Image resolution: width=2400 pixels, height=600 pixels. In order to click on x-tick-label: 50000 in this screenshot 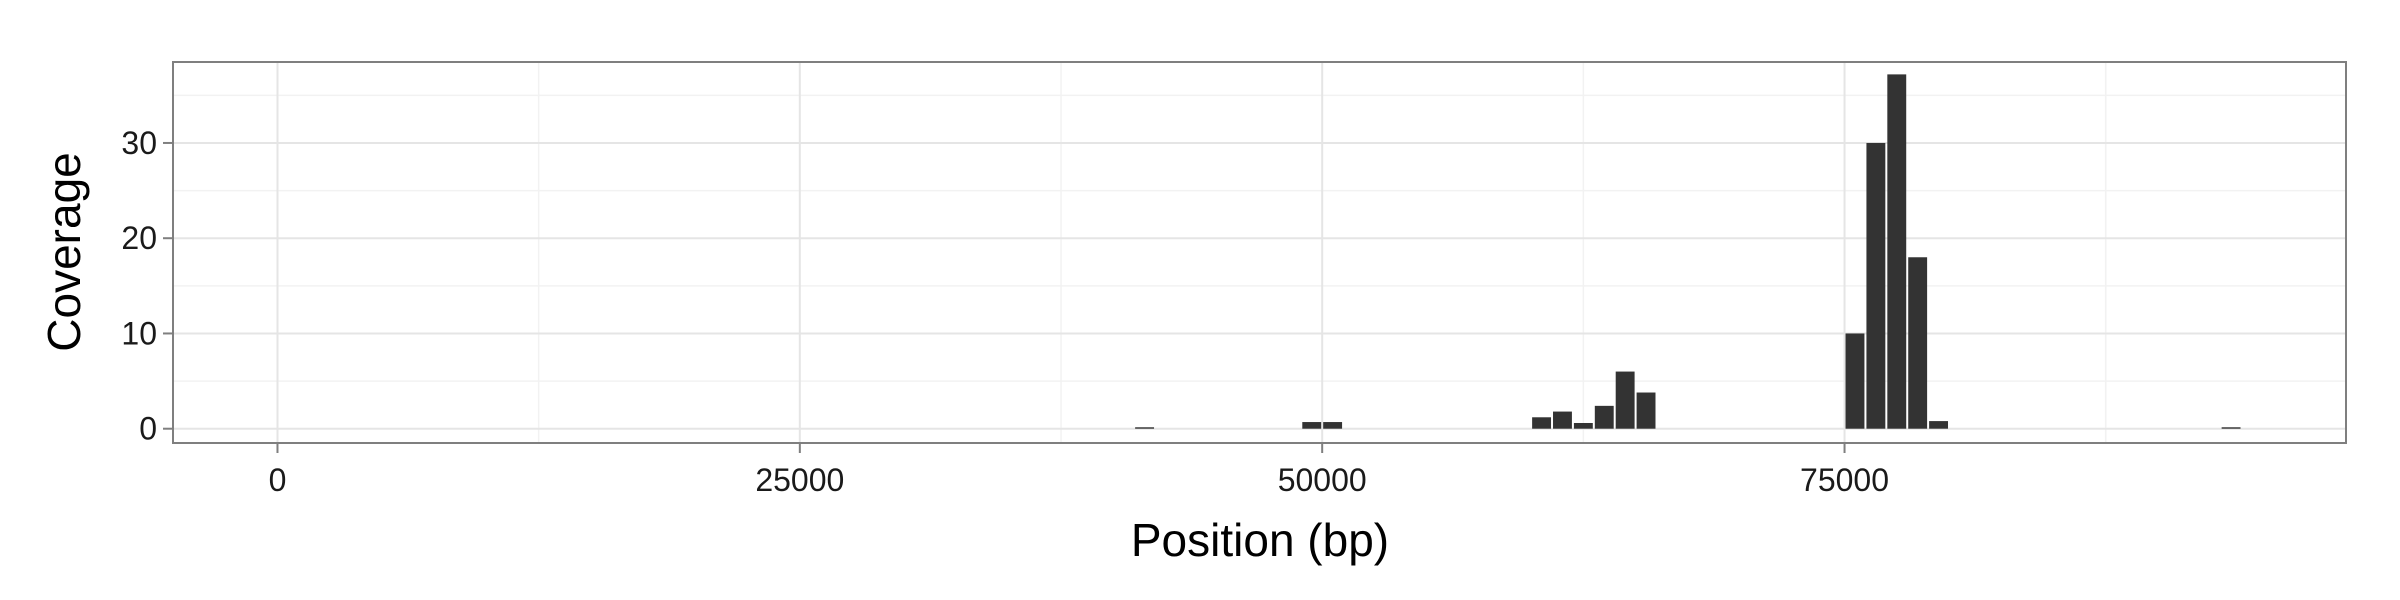, I will do `click(1322, 480)`.